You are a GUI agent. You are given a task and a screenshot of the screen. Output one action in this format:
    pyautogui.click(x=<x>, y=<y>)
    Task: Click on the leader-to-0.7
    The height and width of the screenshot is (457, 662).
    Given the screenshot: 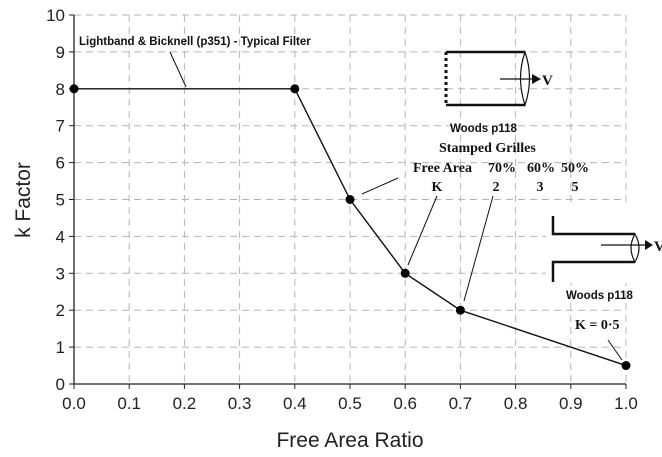 What is the action you would take?
    pyautogui.click(x=478, y=248)
    